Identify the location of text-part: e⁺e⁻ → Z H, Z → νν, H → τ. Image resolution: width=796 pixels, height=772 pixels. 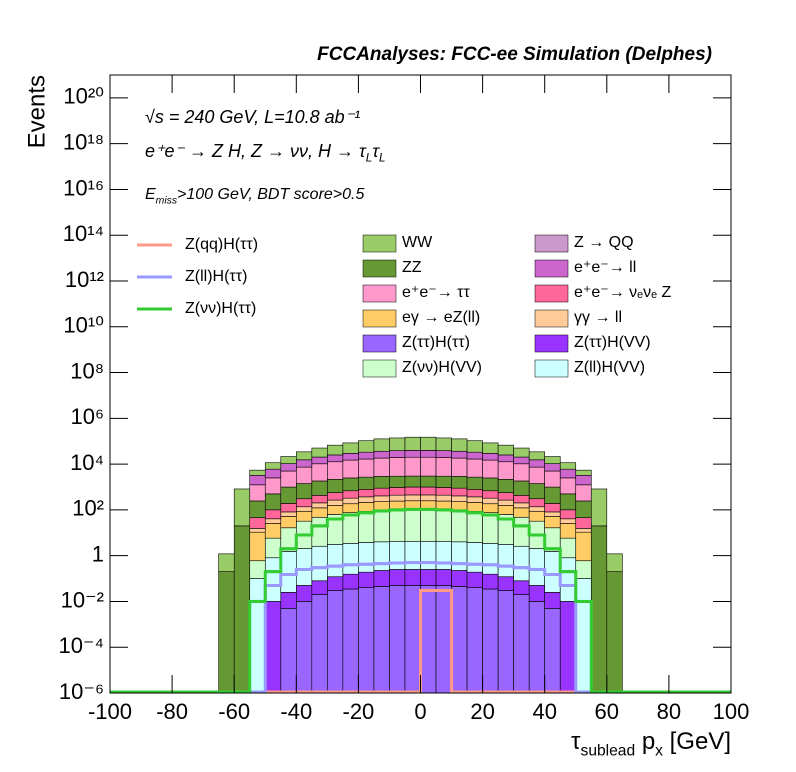
(256, 151).